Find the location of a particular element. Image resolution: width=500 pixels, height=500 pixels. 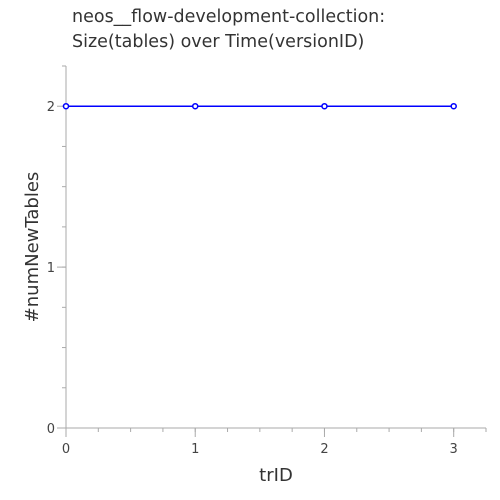

x-tick-label: 1 is located at coordinates (195, 449).